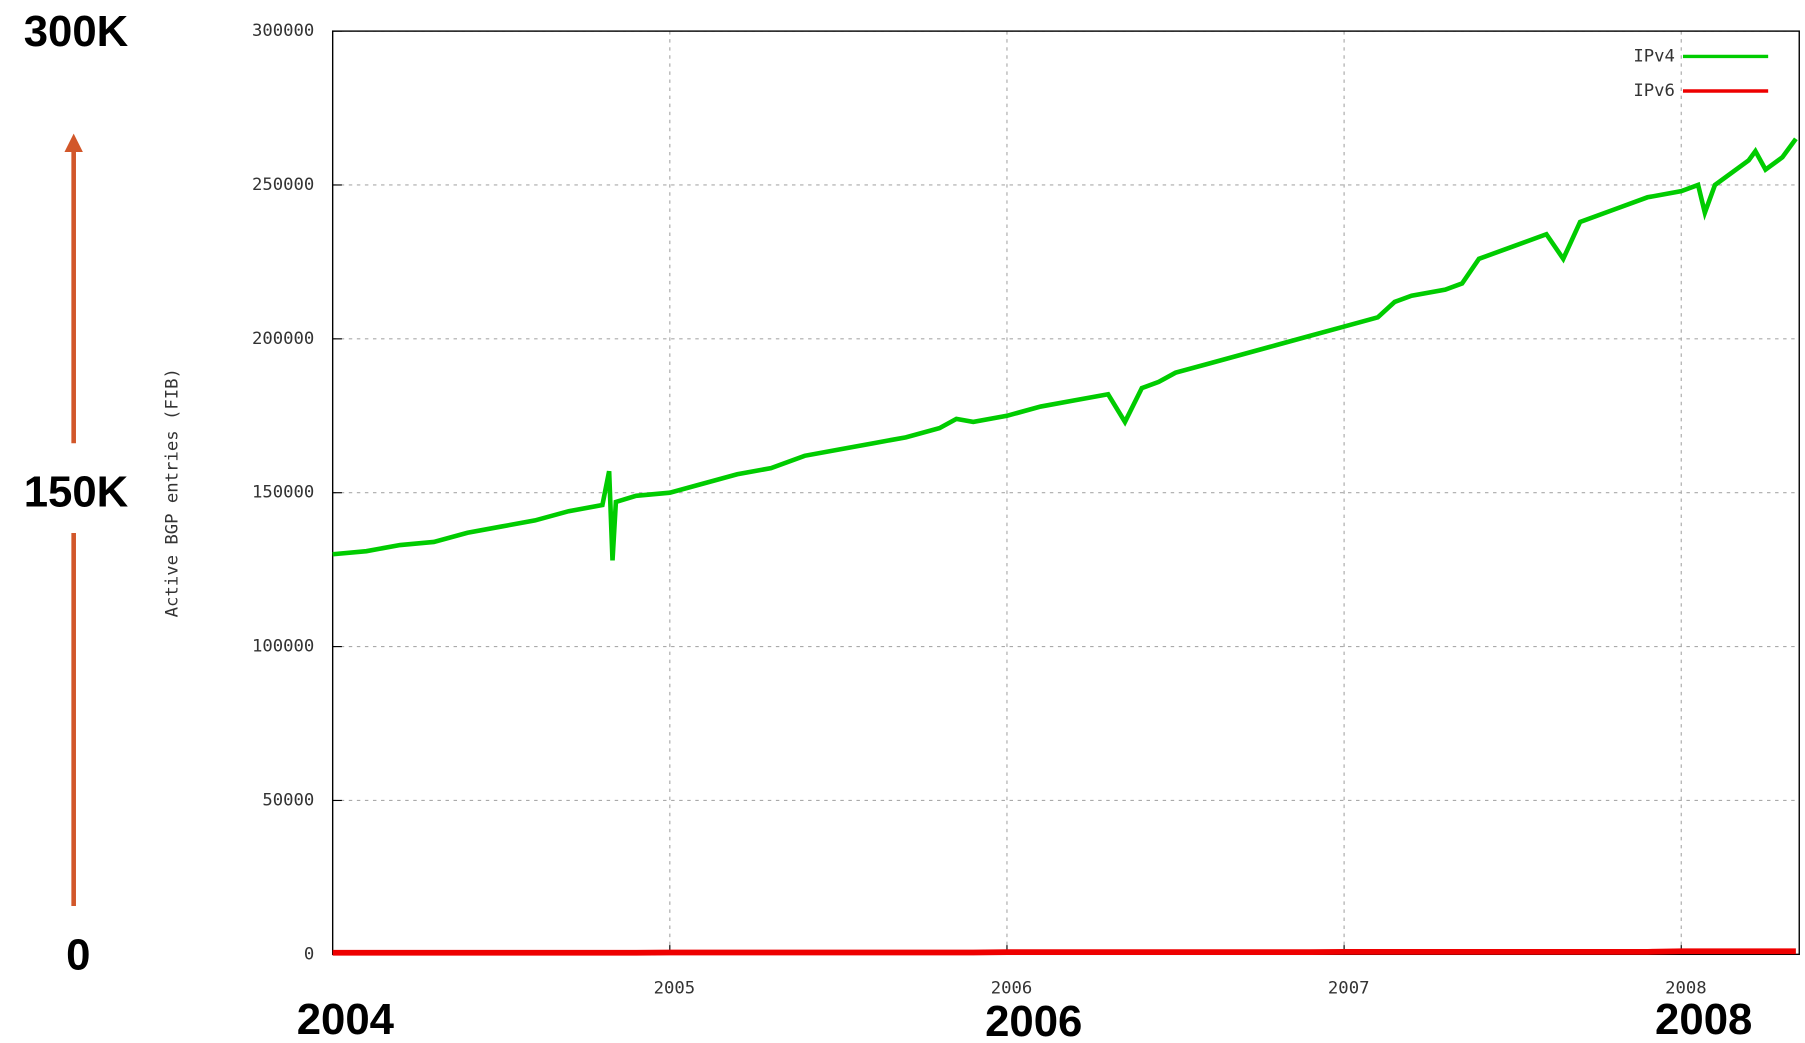  I want to click on arrow-head, so click(73, 142).